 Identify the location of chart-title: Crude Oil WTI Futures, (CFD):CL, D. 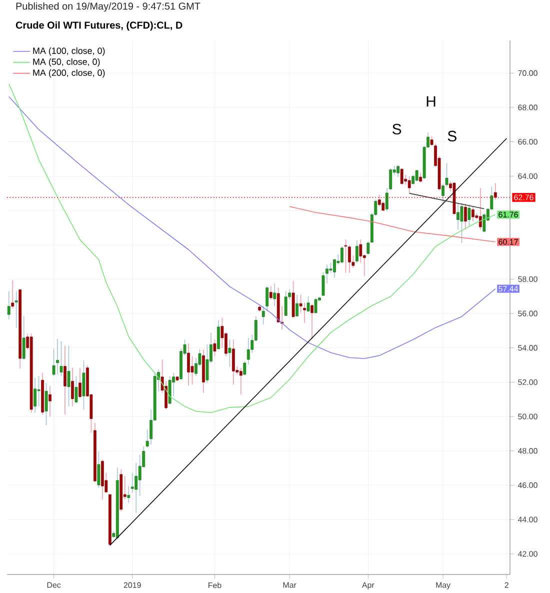
(99, 26).